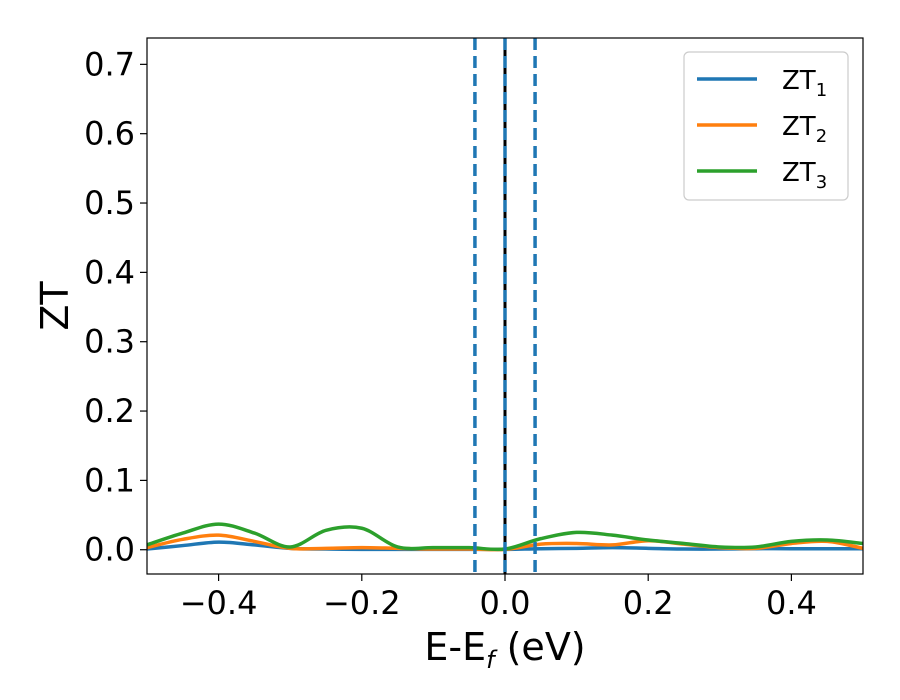 Image resolution: width=900 pixels, height=700 pixels. Describe the element at coordinates (219, 603) in the screenshot. I see `x-tick-label: −0.4` at that location.